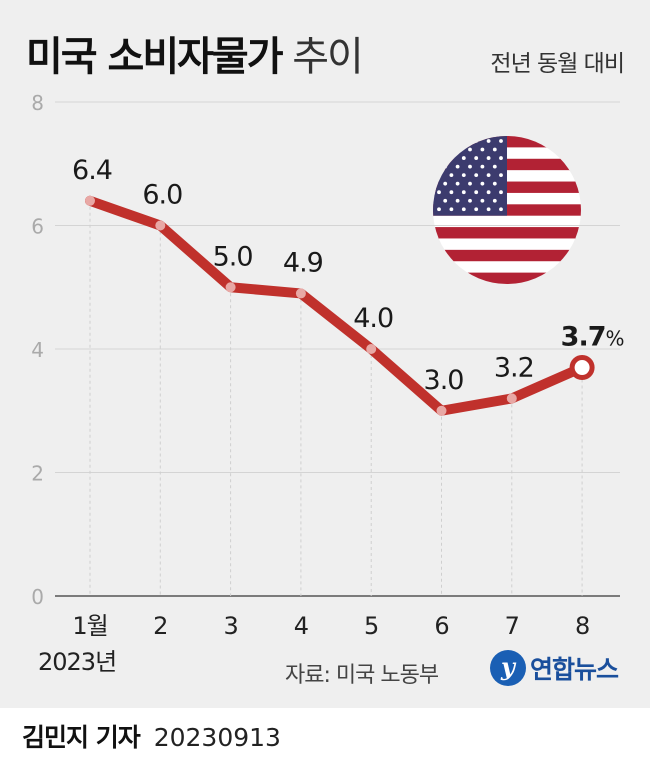 This screenshot has height=766, width=650. What do you see at coordinates (514, 367) in the screenshot?
I see `data-label: 3.2` at bounding box center [514, 367].